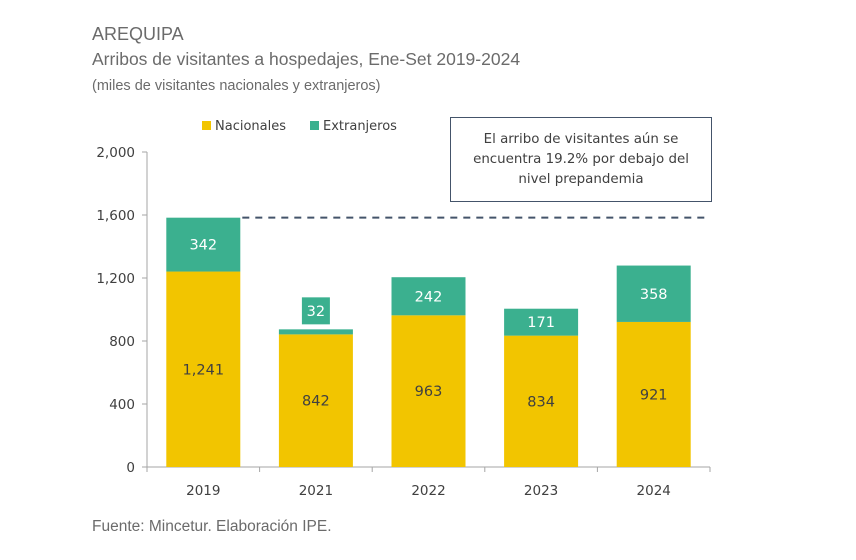 The width and height of the screenshot is (856, 560). What do you see at coordinates (206, 125) in the screenshot?
I see `legend-swatch-nacionales` at bounding box center [206, 125].